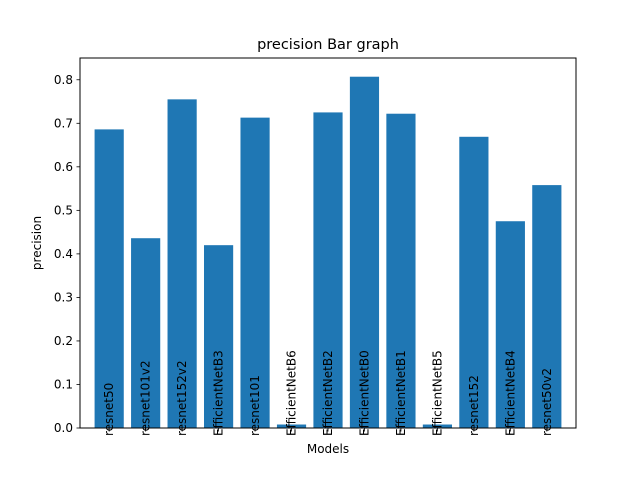 Image resolution: width=640 pixels, height=480 pixels. Describe the element at coordinates (63, 254) in the screenshot. I see `y-tick-label: 0.4` at that location.